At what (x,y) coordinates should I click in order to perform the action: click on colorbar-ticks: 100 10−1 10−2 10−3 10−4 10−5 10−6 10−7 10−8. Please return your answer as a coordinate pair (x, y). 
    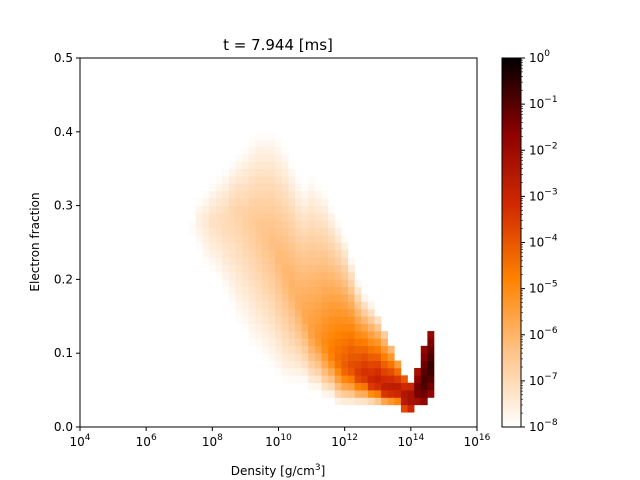
    Looking at the image, I should click on (539, 241).